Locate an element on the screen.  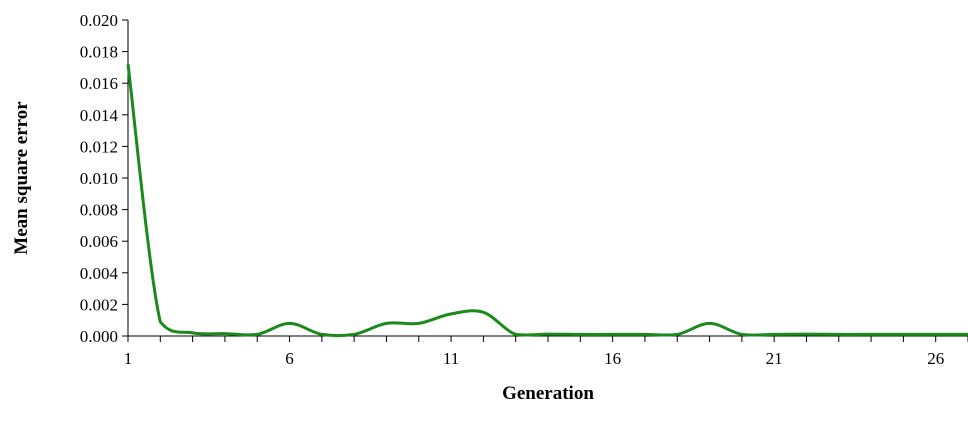
y-tick-label: 0.014 is located at coordinates (99, 115).